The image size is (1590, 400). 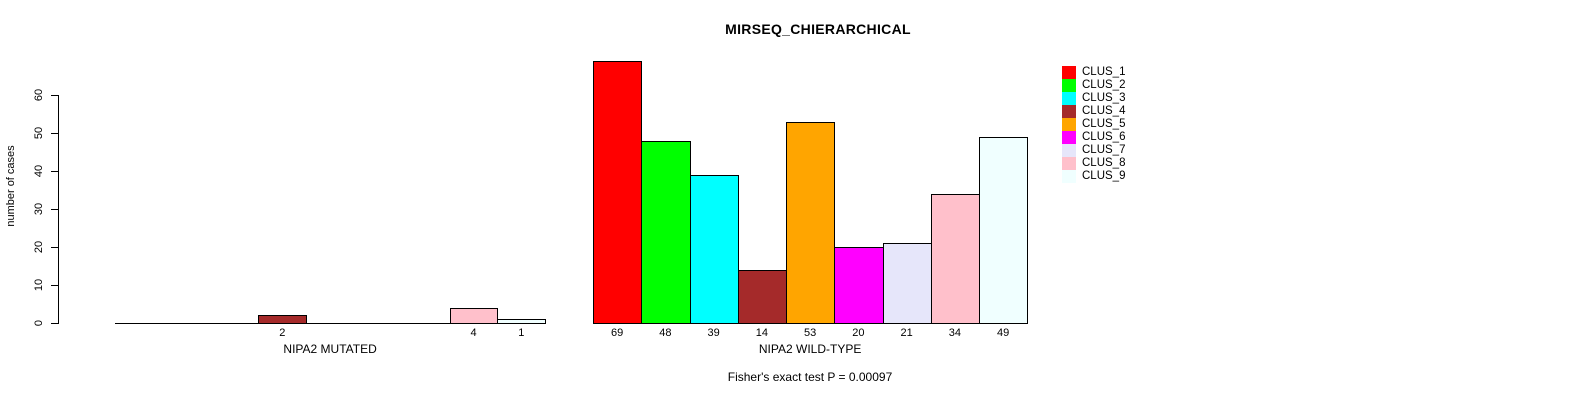 What do you see at coordinates (331, 323) in the screenshot?
I see `x-baseline` at bounding box center [331, 323].